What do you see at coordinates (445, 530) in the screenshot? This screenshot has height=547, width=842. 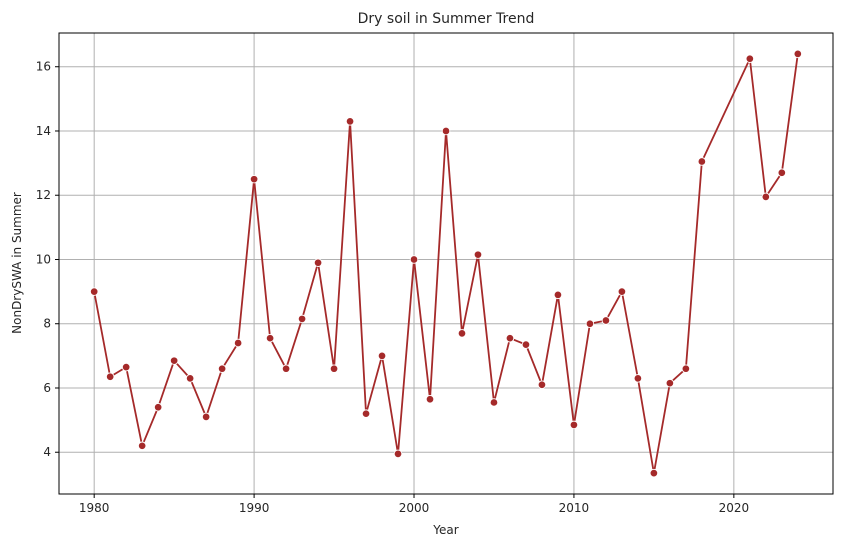 I see `x-axis-label: Year` at bounding box center [445, 530].